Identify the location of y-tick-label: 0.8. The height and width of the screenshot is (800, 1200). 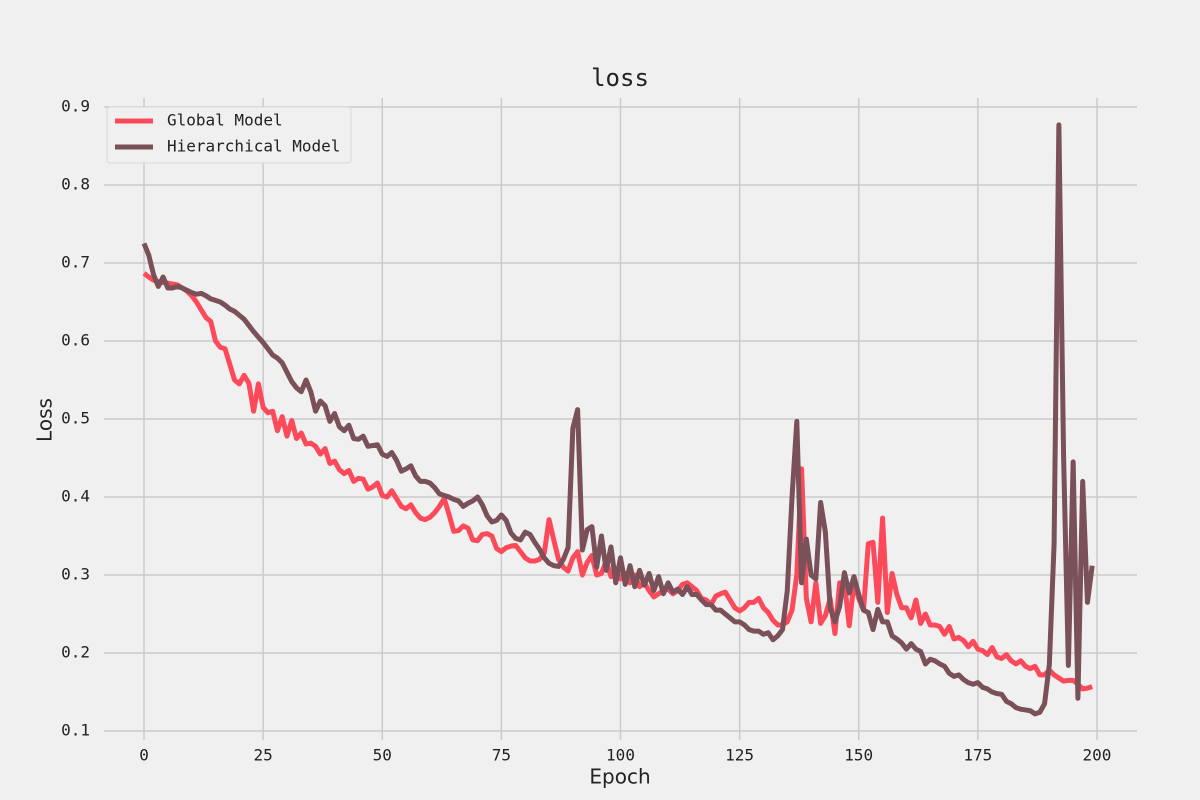
(75, 183).